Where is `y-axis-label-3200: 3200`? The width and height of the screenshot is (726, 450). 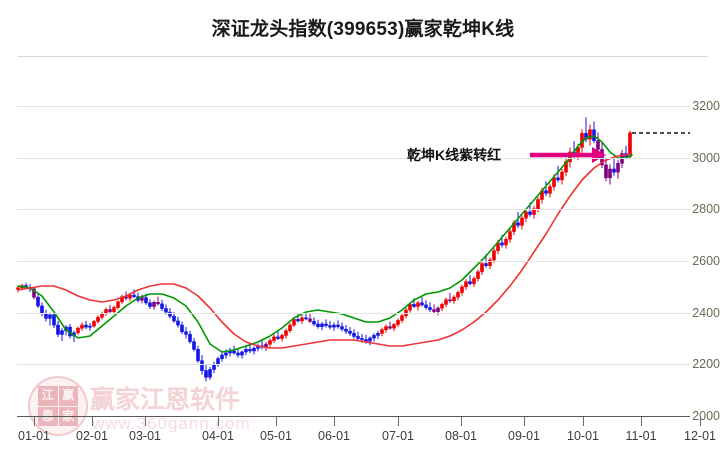 y-axis-label-3200: 3200 is located at coordinates (706, 106).